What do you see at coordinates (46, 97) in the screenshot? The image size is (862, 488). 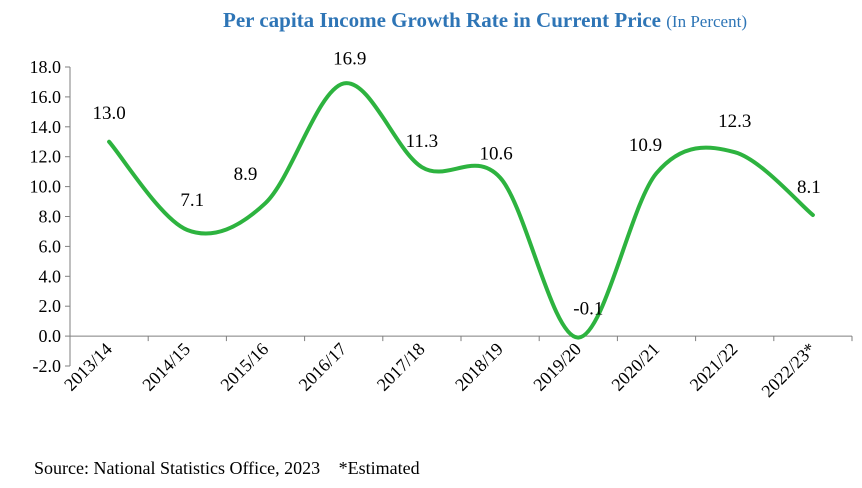 I see `y-tick-label: 16.0` at bounding box center [46, 97].